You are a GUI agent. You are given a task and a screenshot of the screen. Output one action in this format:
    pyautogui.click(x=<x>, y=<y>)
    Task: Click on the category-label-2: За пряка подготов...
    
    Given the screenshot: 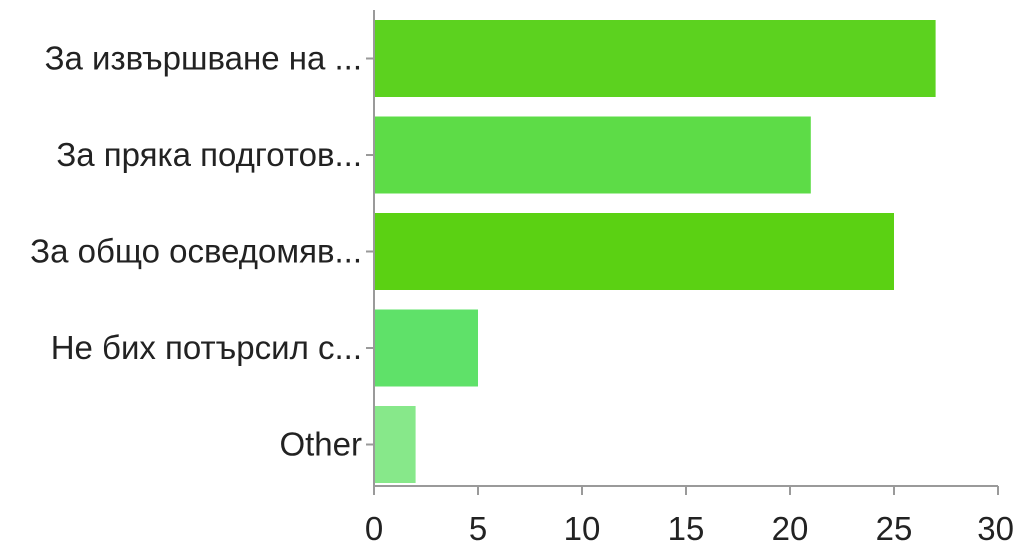 What is the action you would take?
    pyautogui.click(x=209, y=154)
    